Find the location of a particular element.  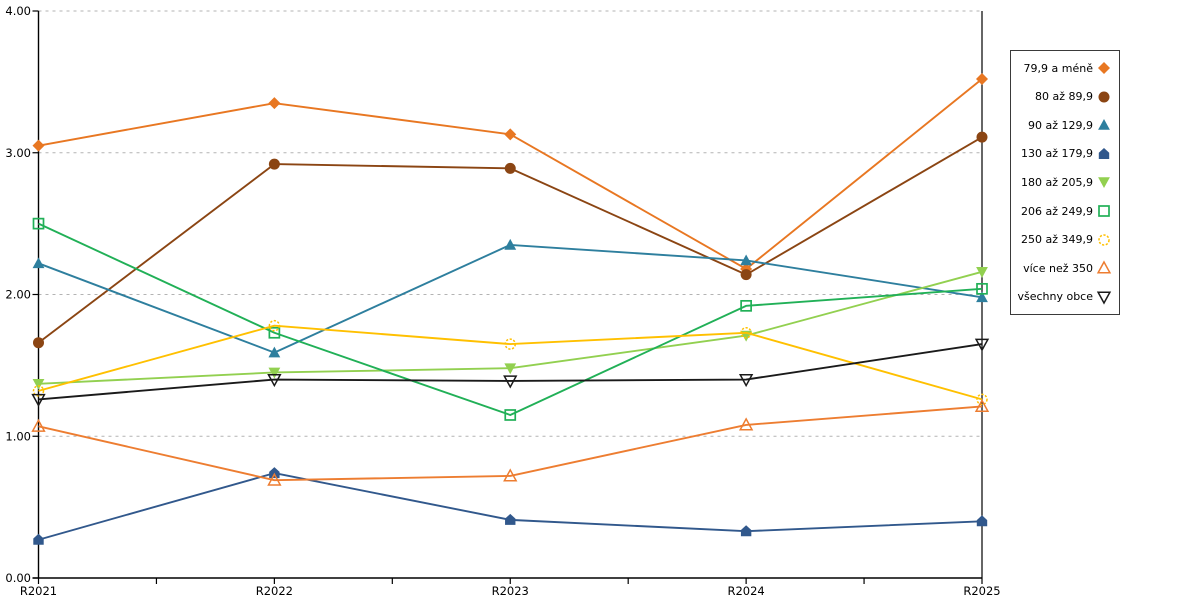

legend-label: 90 až 129,9 is located at coordinates (1060, 125).